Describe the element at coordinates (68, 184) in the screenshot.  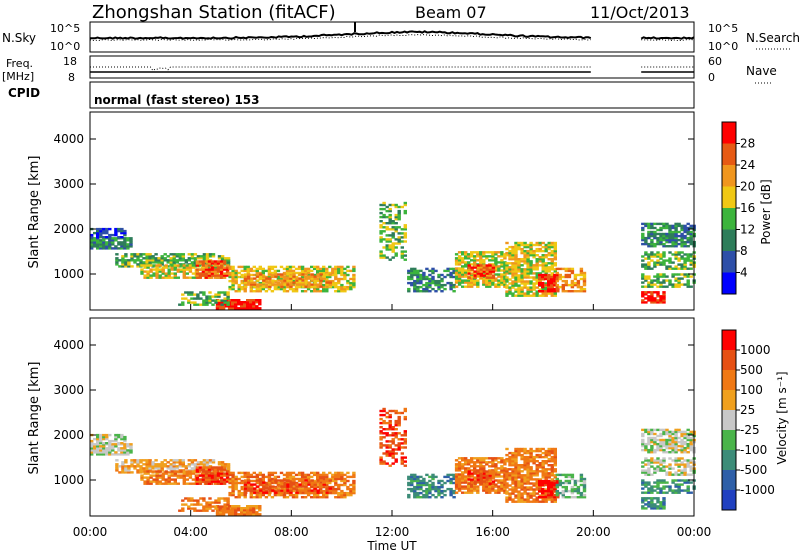
I see `y-tick-label: 3000` at that location.